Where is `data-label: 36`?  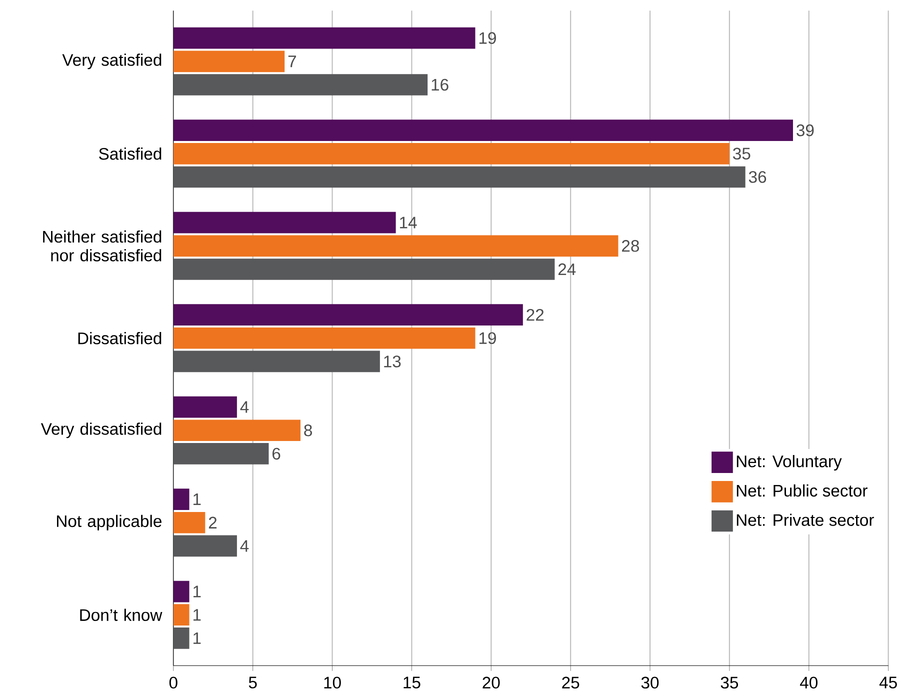
data-label: 36 is located at coordinates (757, 177).